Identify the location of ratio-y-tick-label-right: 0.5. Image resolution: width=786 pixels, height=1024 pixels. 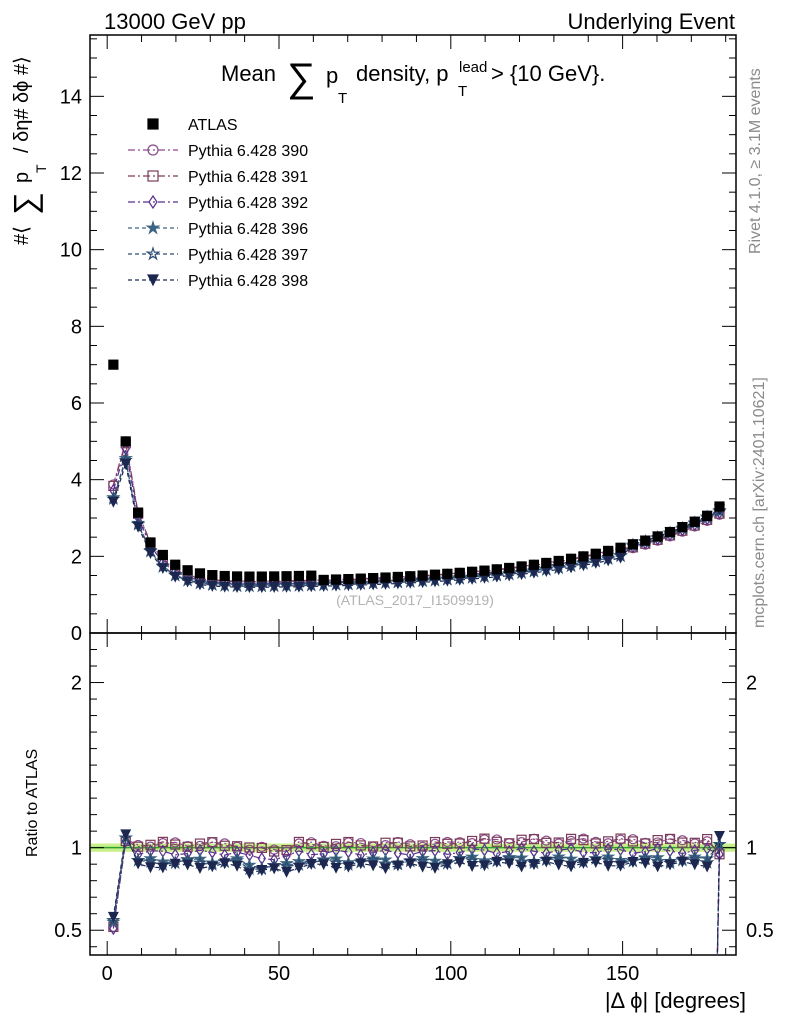
(760, 931).